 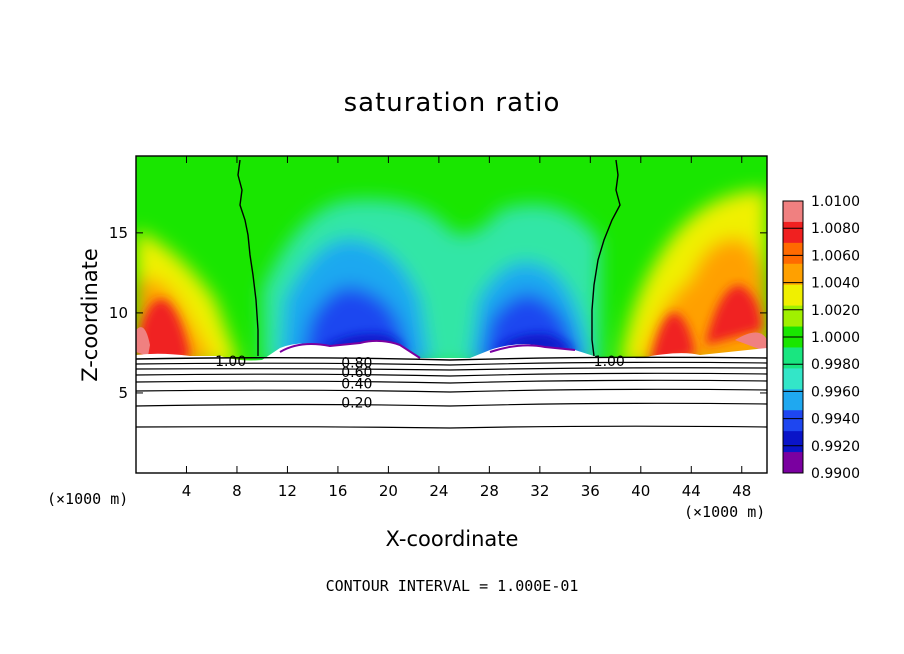 What do you see at coordinates (388, 491) in the screenshot?
I see `x-tick-label: 20` at bounding box center [388, 491].